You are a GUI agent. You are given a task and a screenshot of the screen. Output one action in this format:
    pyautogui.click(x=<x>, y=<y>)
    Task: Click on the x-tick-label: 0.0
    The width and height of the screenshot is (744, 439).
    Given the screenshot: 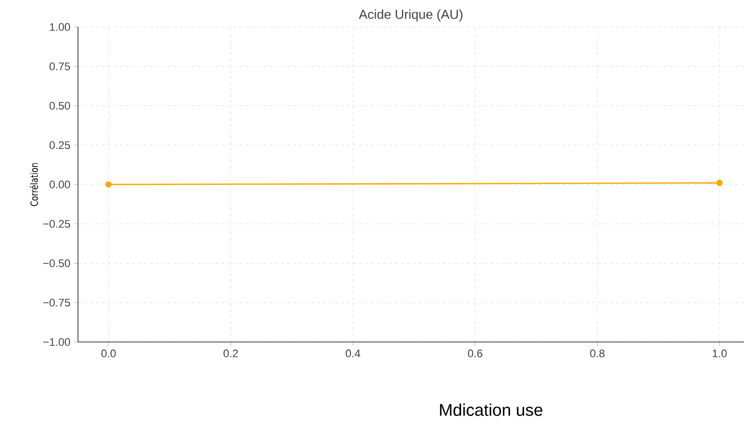 What is the action you would take?
    pyautogui.click(x=108, y=354)
    